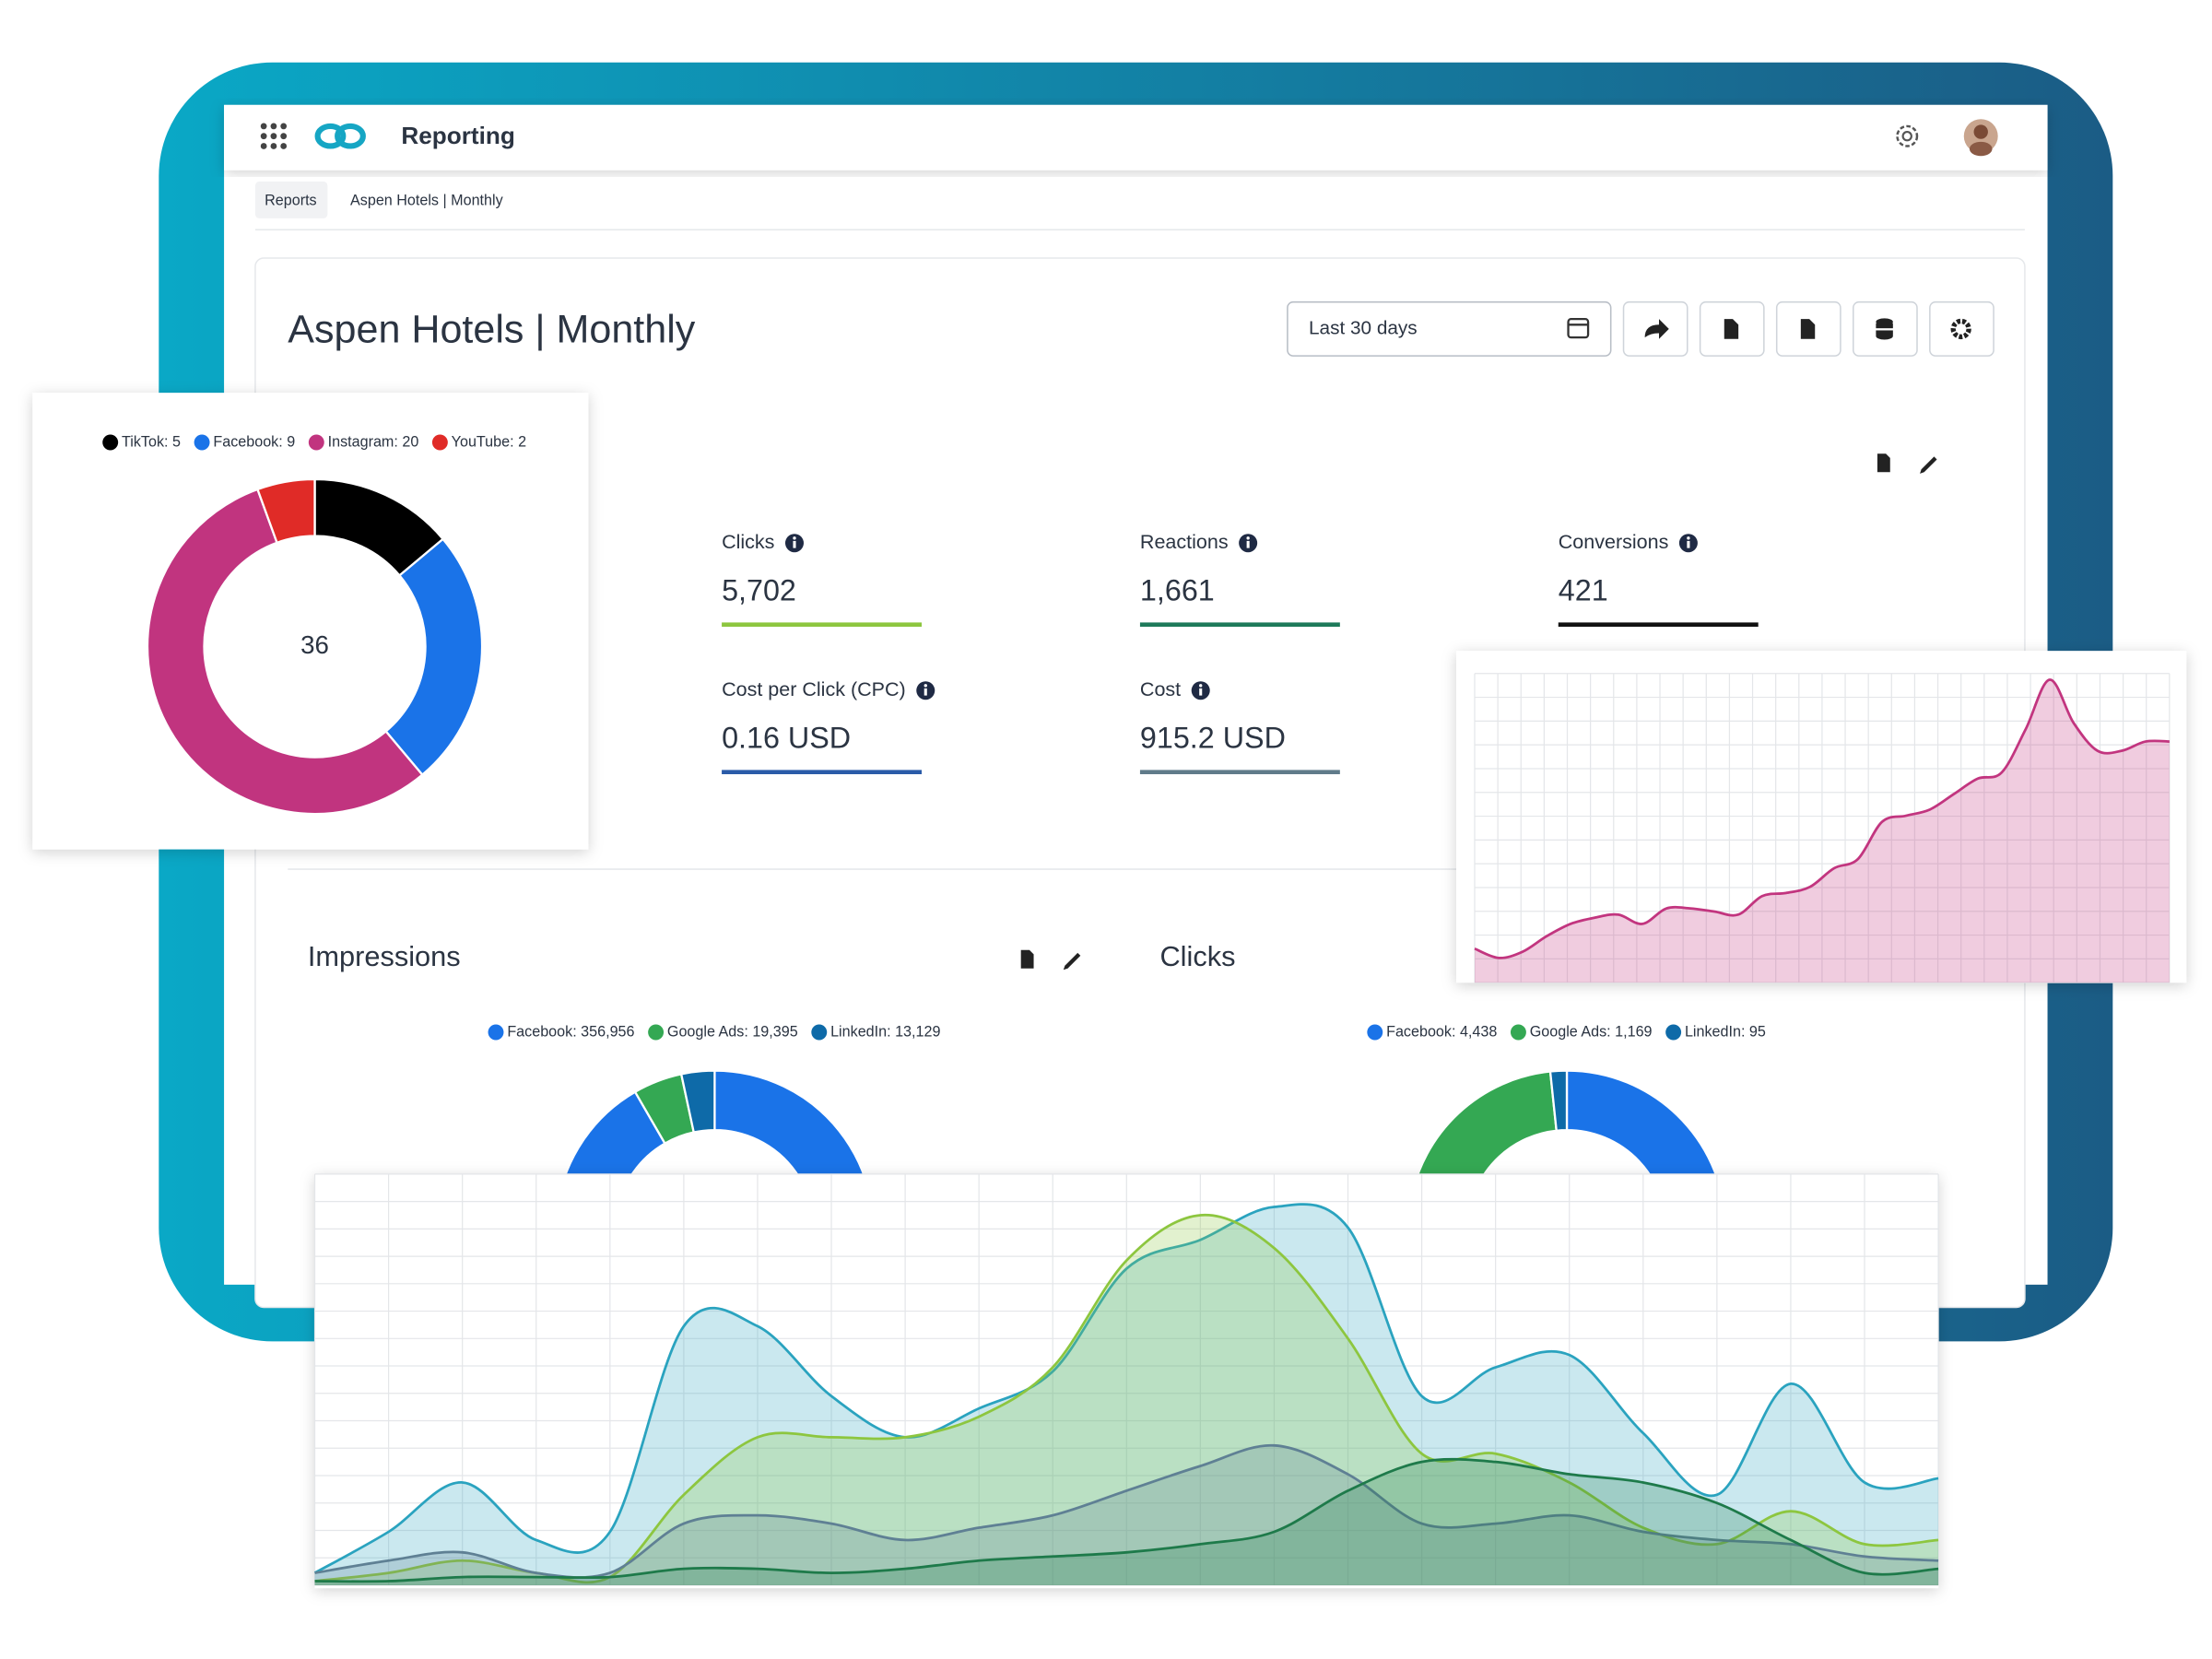 The image size is (2212, 1659). What do you see at coordinates (786, 738) in the screenshot?
I see `metric-value: 0.16 USD` at bounding box center [786, 738].